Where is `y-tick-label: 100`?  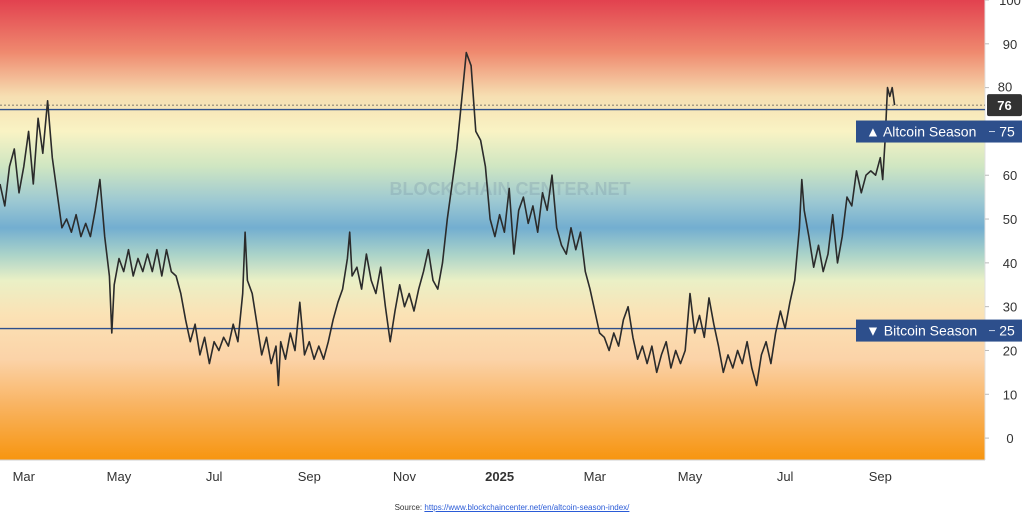
y-tick-label: 100 is located at coordinates (1010, 4).